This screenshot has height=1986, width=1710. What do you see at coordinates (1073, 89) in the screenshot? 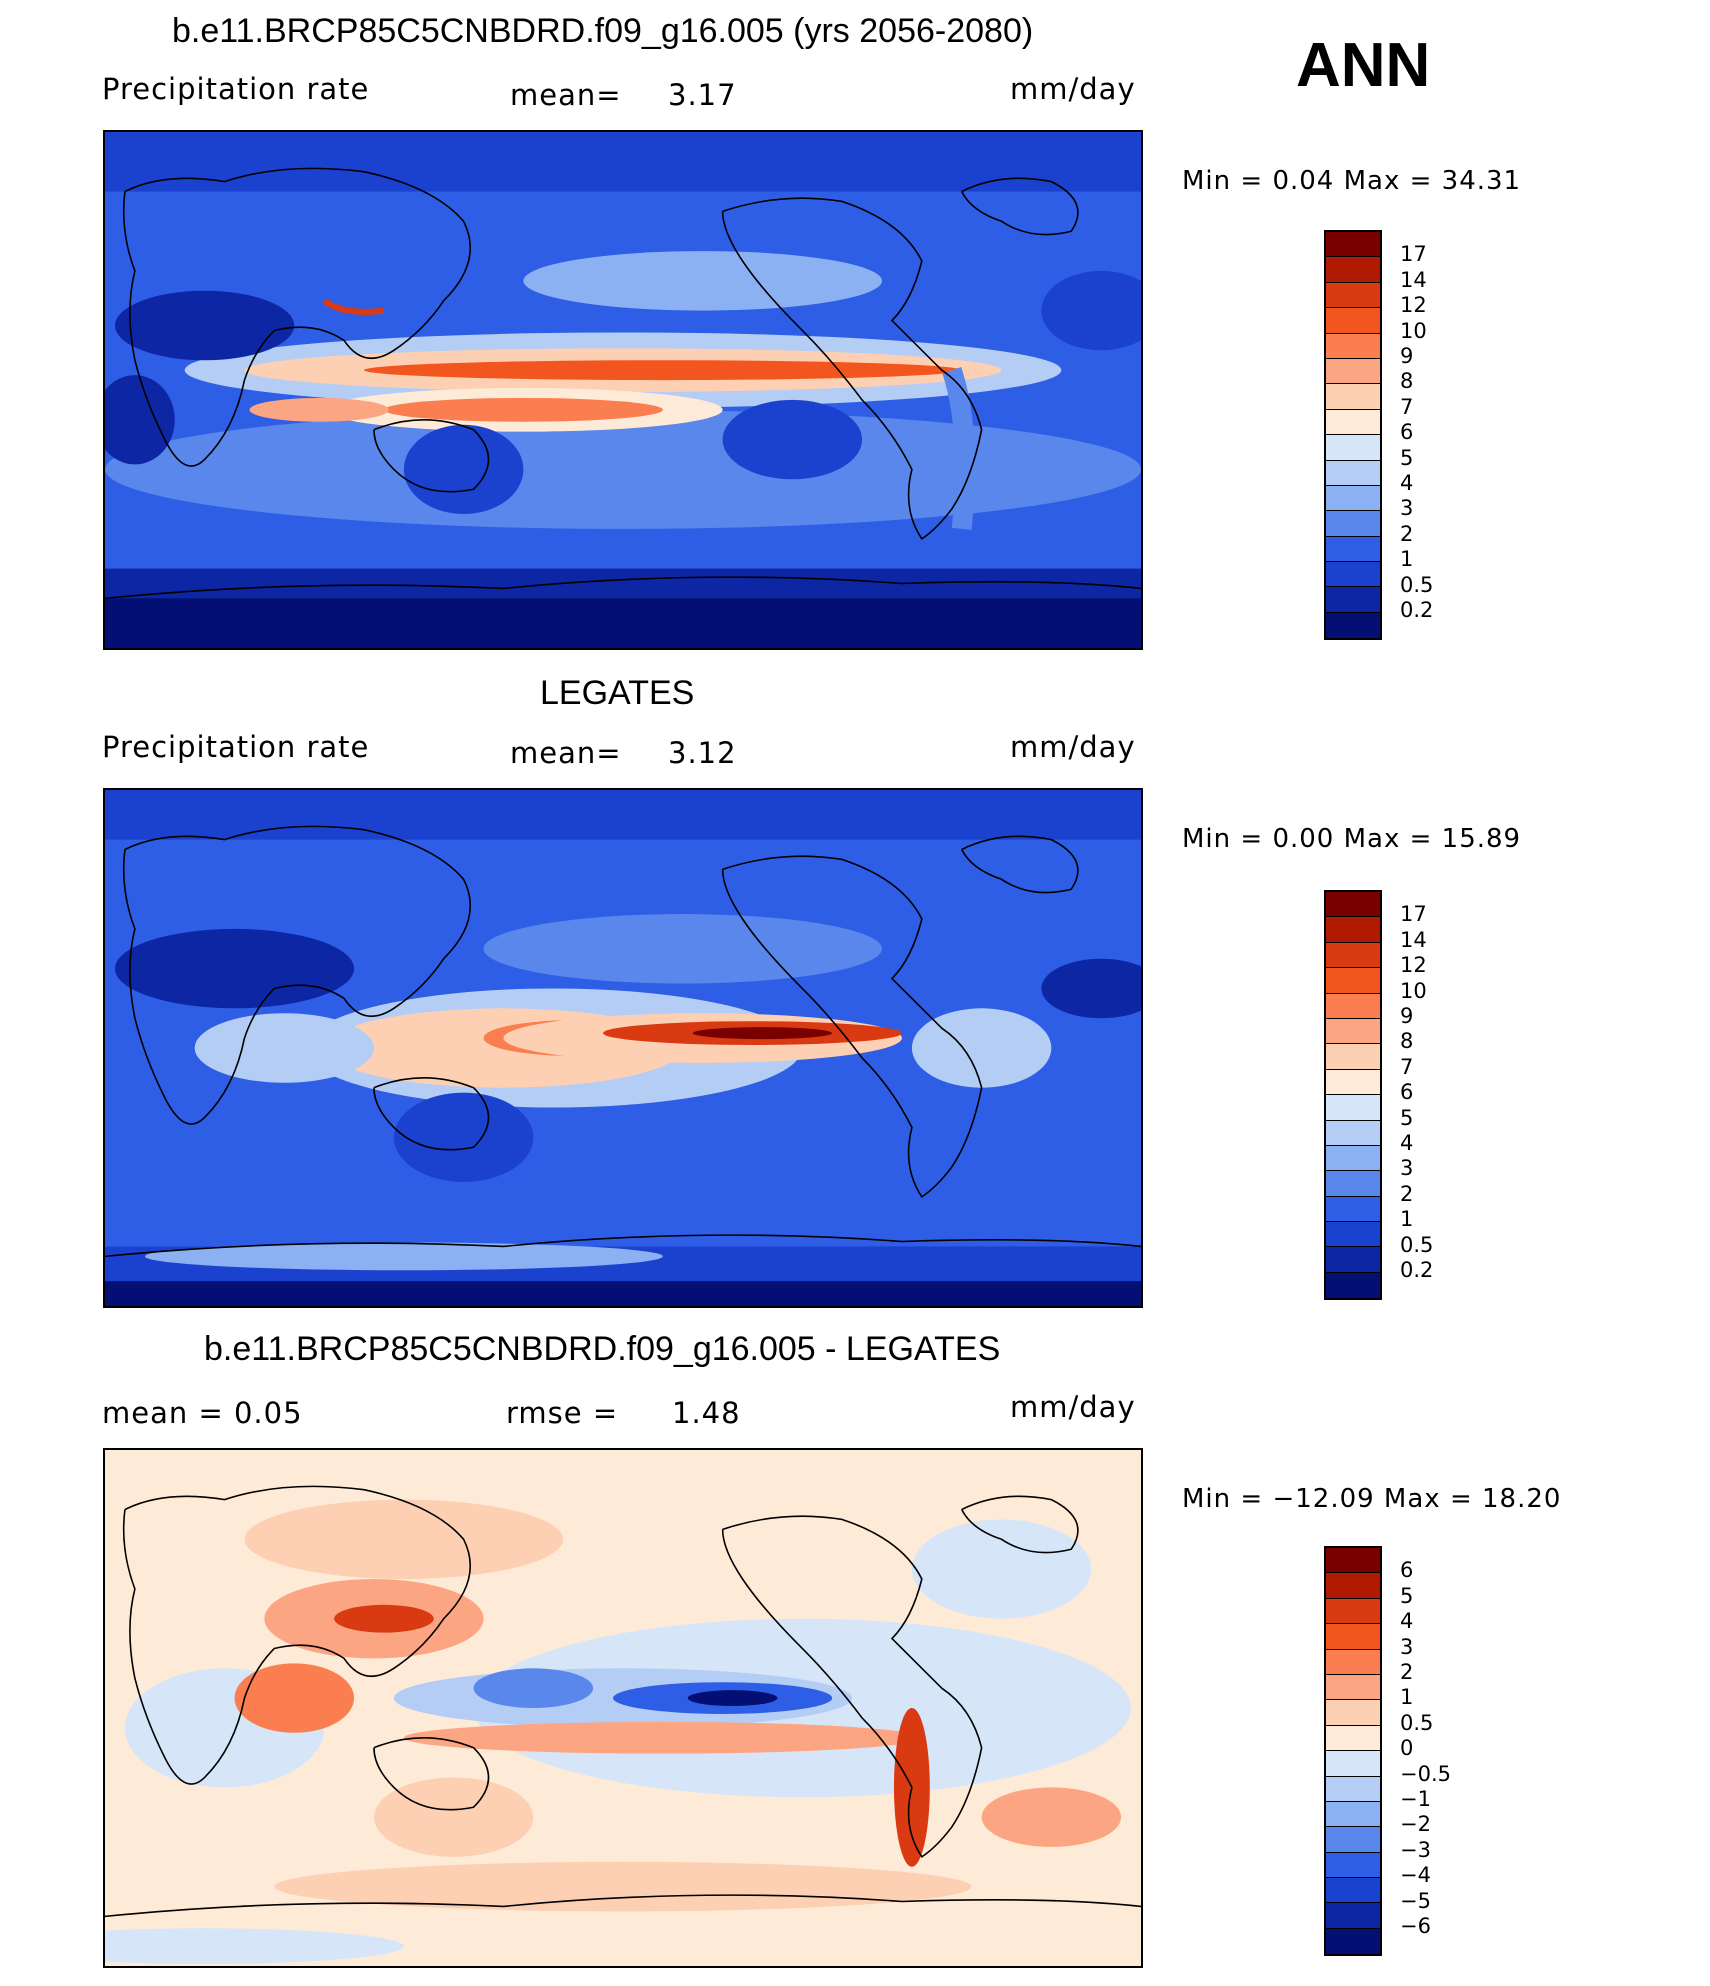
I see `panel1-units: mm/day` at bounding box center [1073, 89].